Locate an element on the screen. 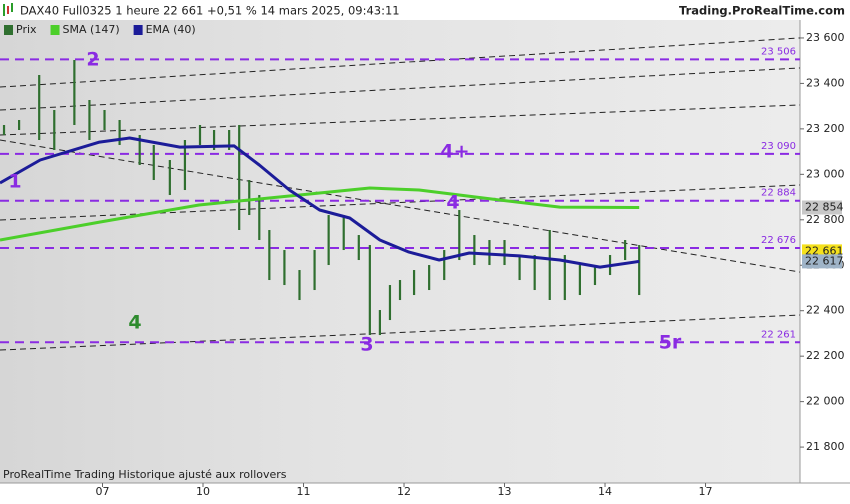 Image resolution: width=850 pixels, height=504 pixels. level-label: 23 506 is located at coordinates (778, 51).